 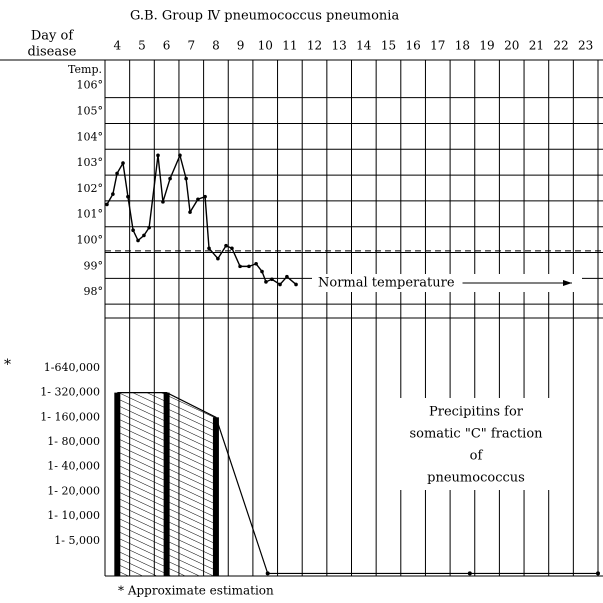 What do you see at coordinates (90, 240) in the screenshot?
I see `y-tick-label: 100°` at bounding box center [90, 240].